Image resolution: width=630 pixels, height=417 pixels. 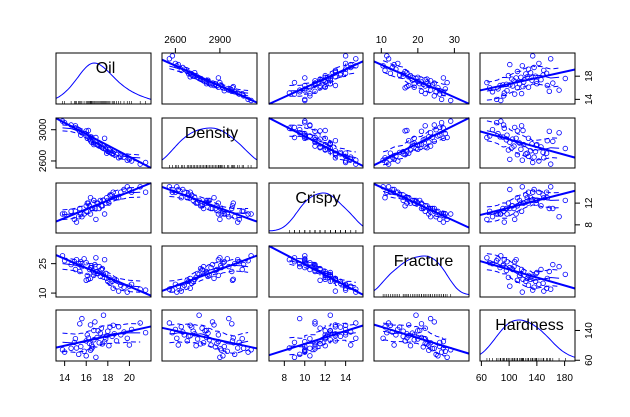 What do you see at coordinates (101, 146) in the screenshot?
I see `spread-lower` at bounding box center [101, 146].